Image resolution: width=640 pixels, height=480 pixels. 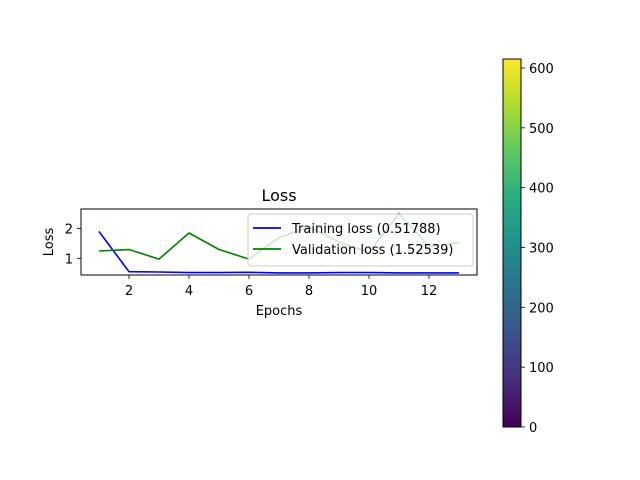 I want to click on legend-label-training: Training loss (0.51788), so click(x=366, y=229).